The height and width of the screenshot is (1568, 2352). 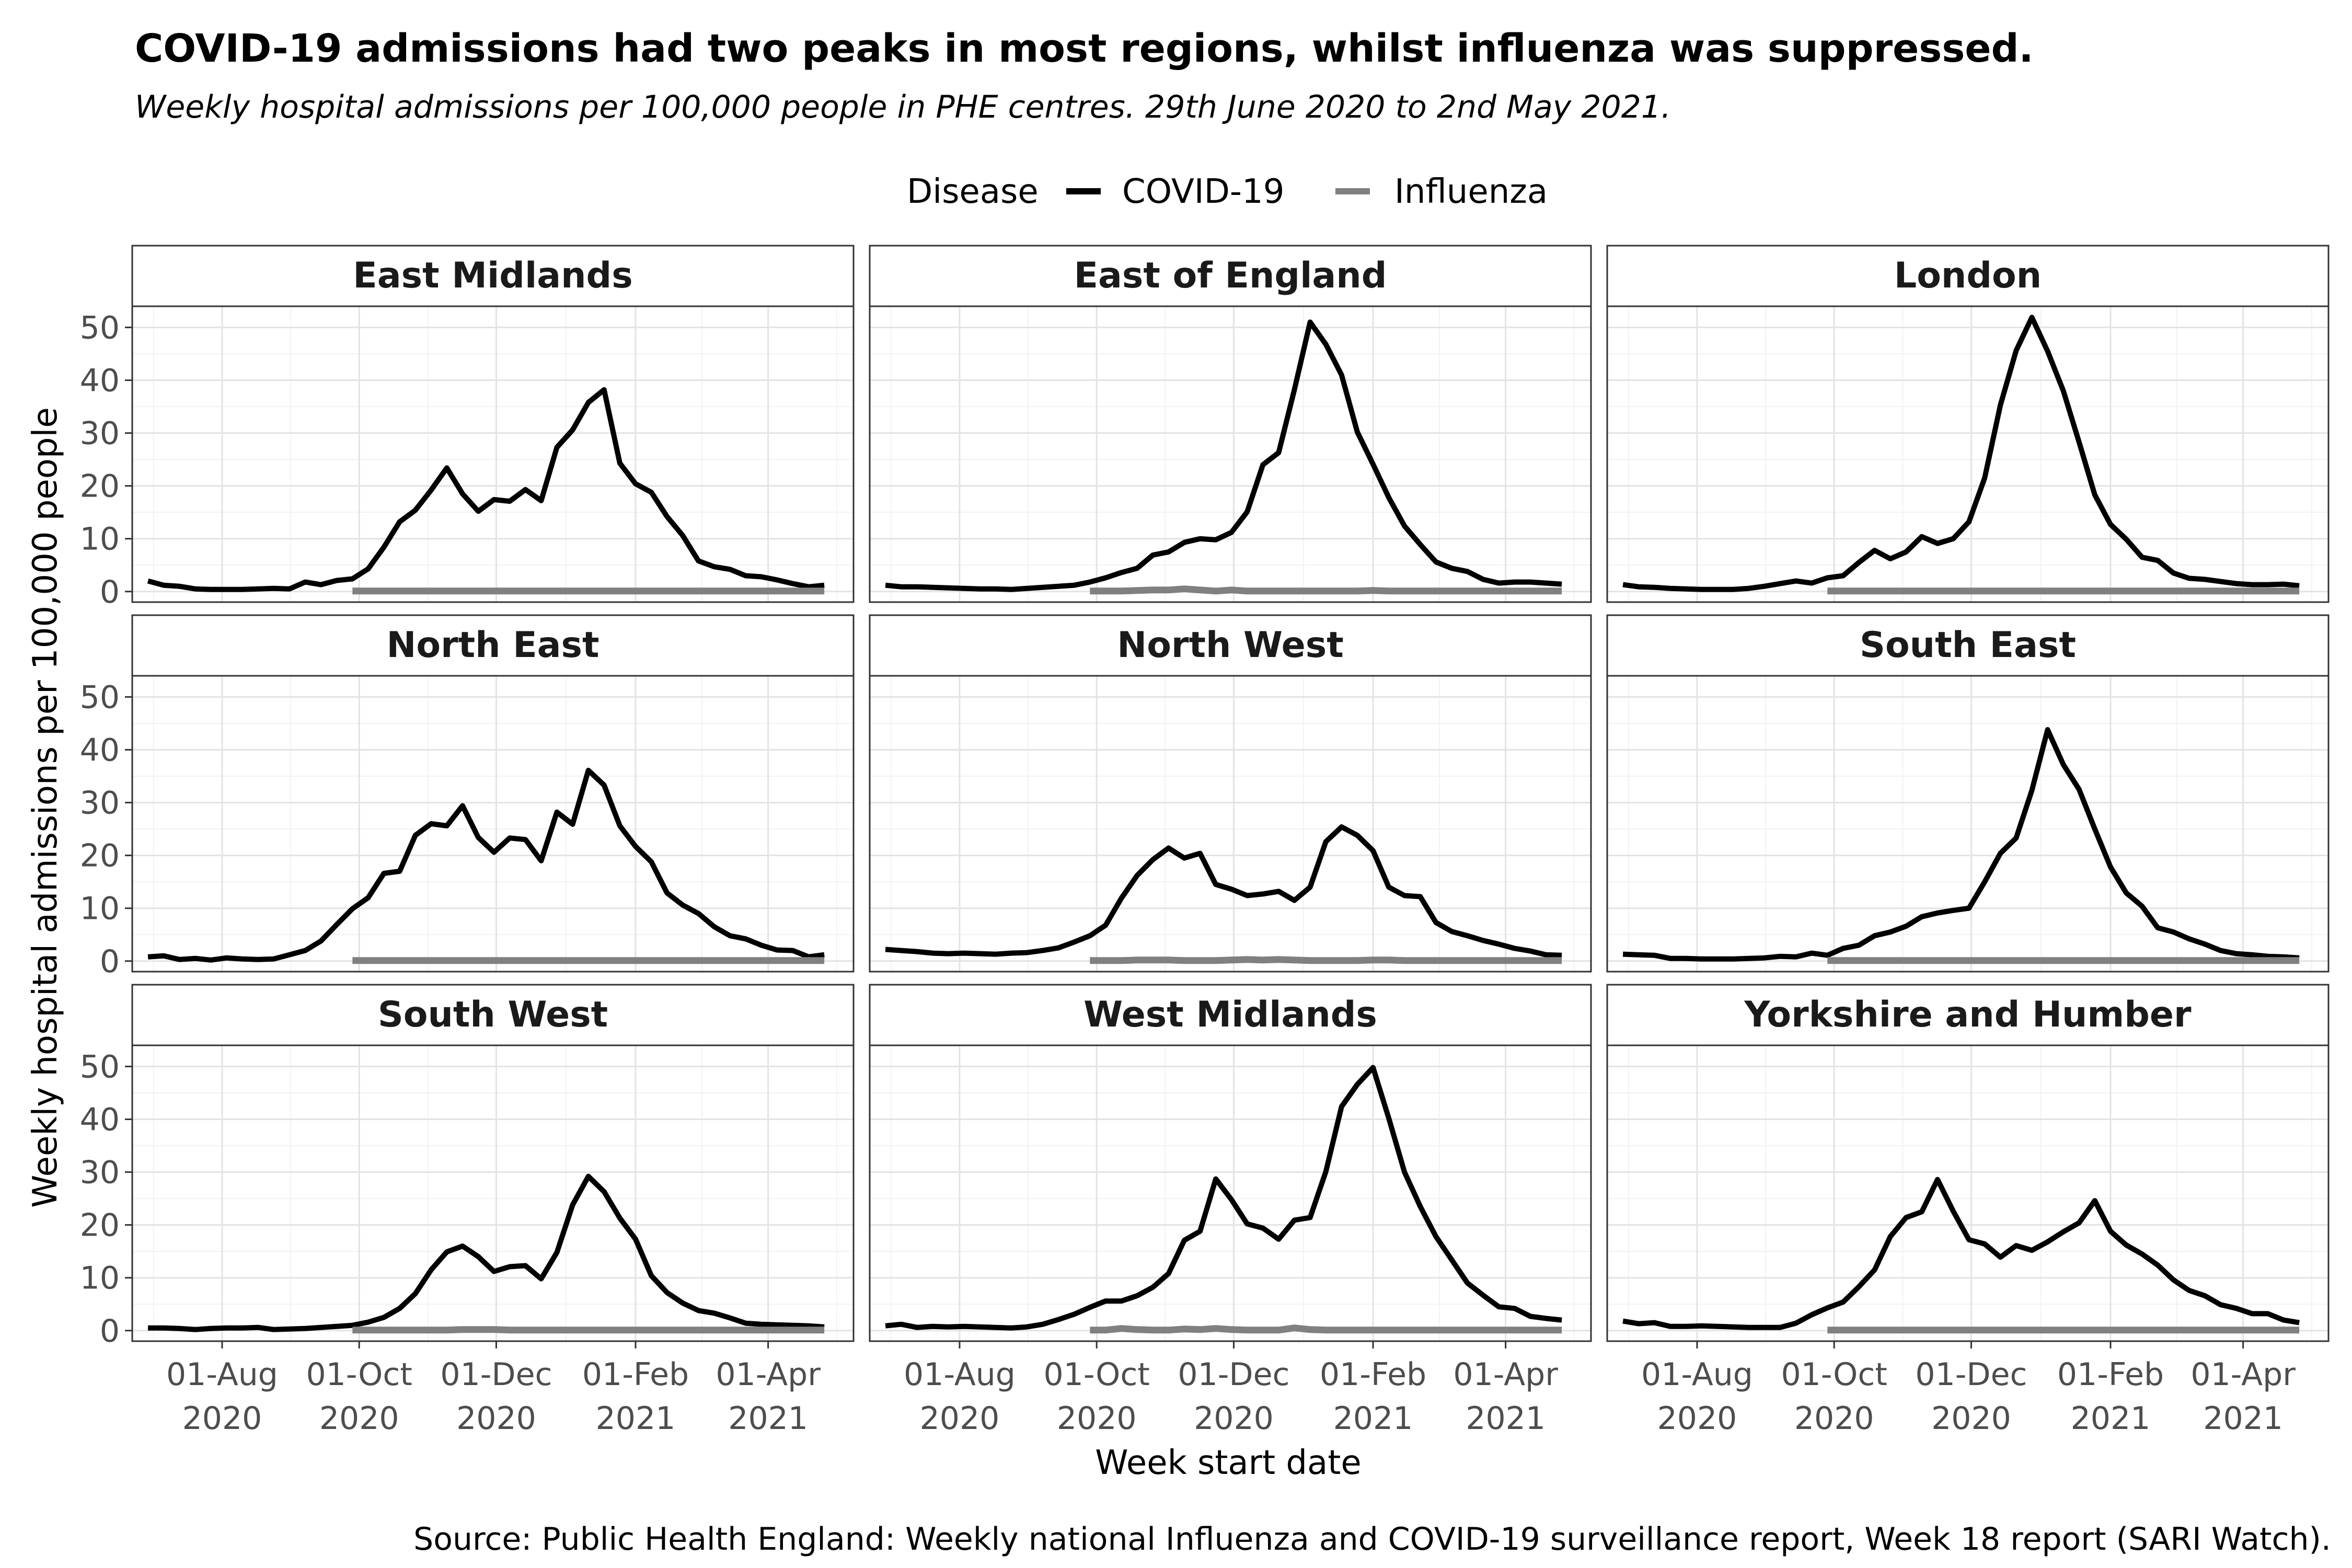 What do you see at coordinates (1326, 590) in the screenshot?
I see `series-influenza-east-of-england` at bounding box center [1326, 590].